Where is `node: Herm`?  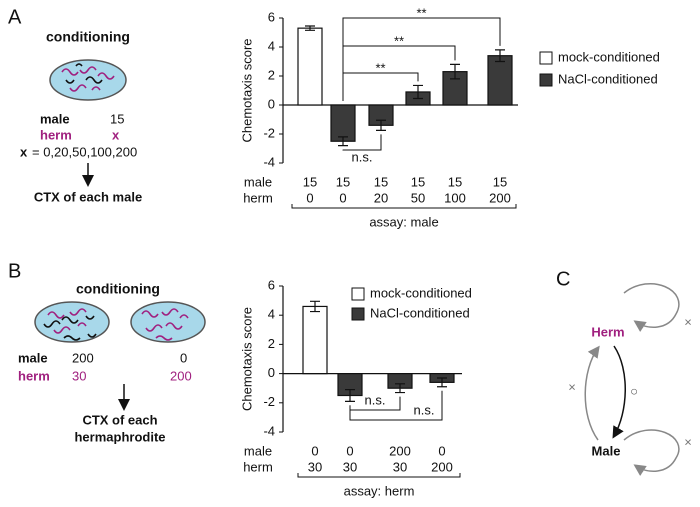 node: Herm is located at coordinates (607, 331).